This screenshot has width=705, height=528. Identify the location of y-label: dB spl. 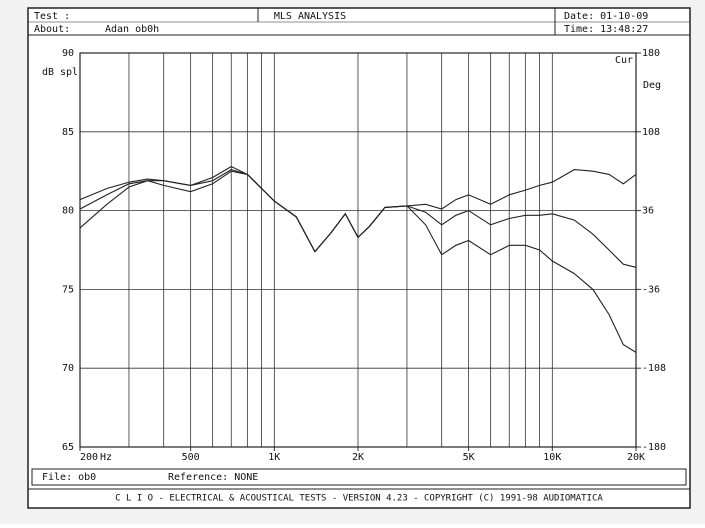
(60, 72).